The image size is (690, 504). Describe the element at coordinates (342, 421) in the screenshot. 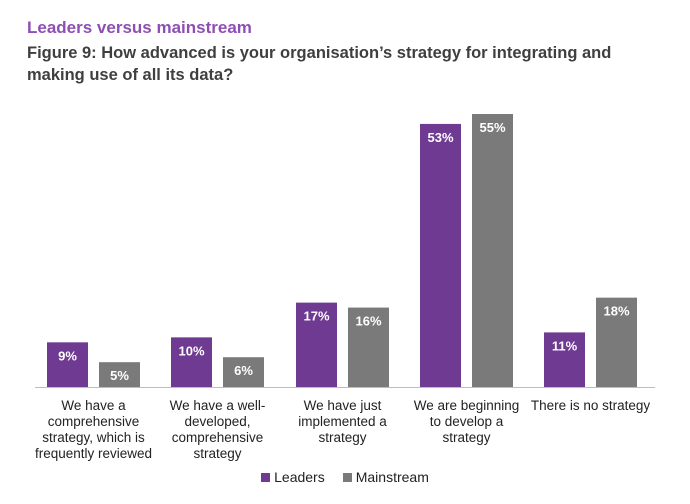

I see `category-label-3: We have just implemented a strategy` at that location.